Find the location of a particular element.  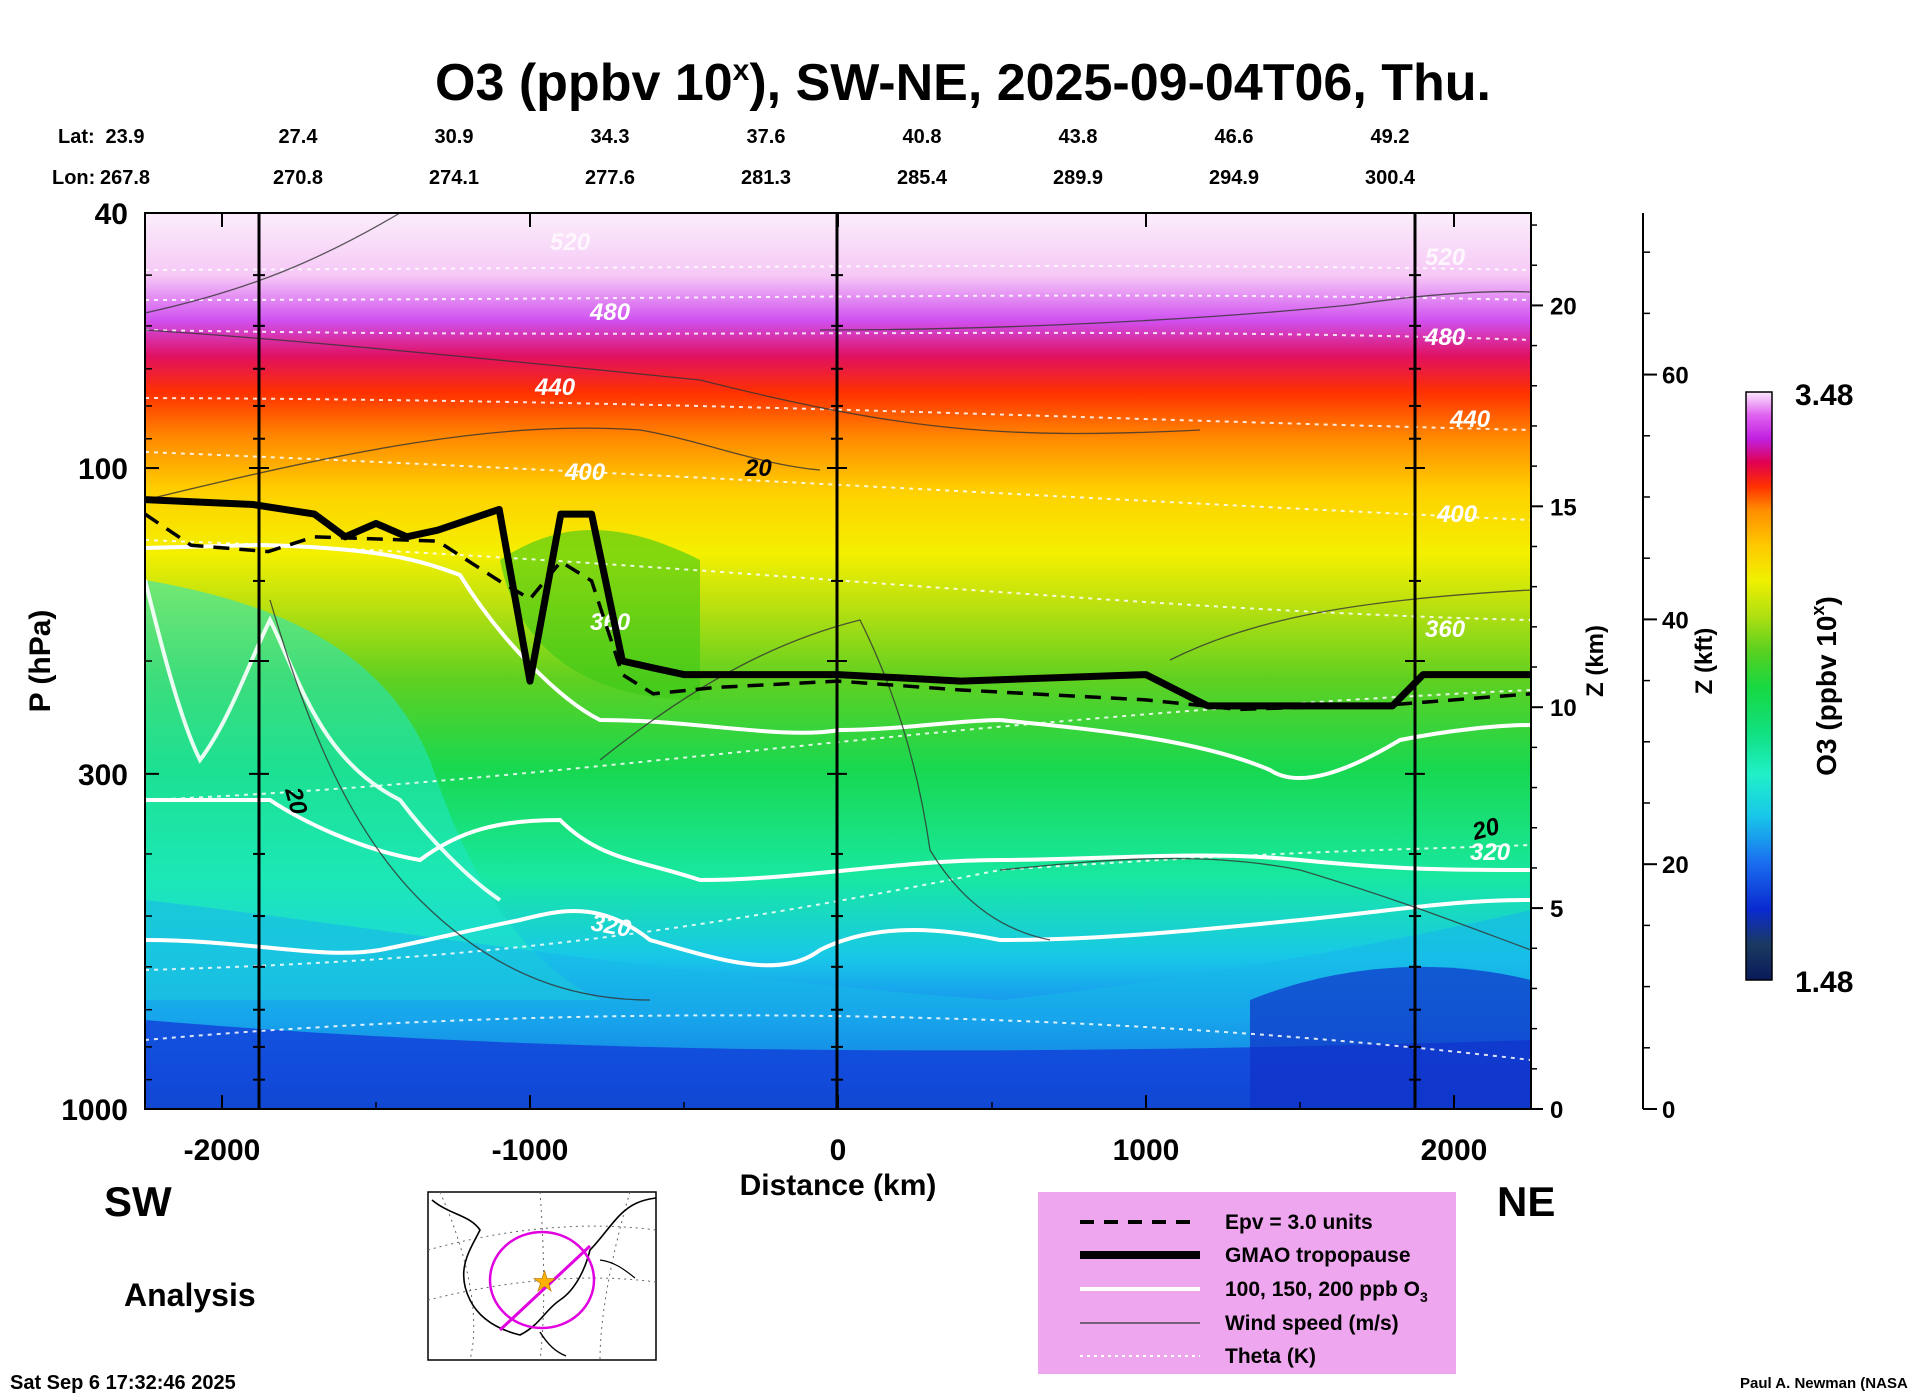

z-kft-tick-label: 0 is located at coordinates (1668, 1110).